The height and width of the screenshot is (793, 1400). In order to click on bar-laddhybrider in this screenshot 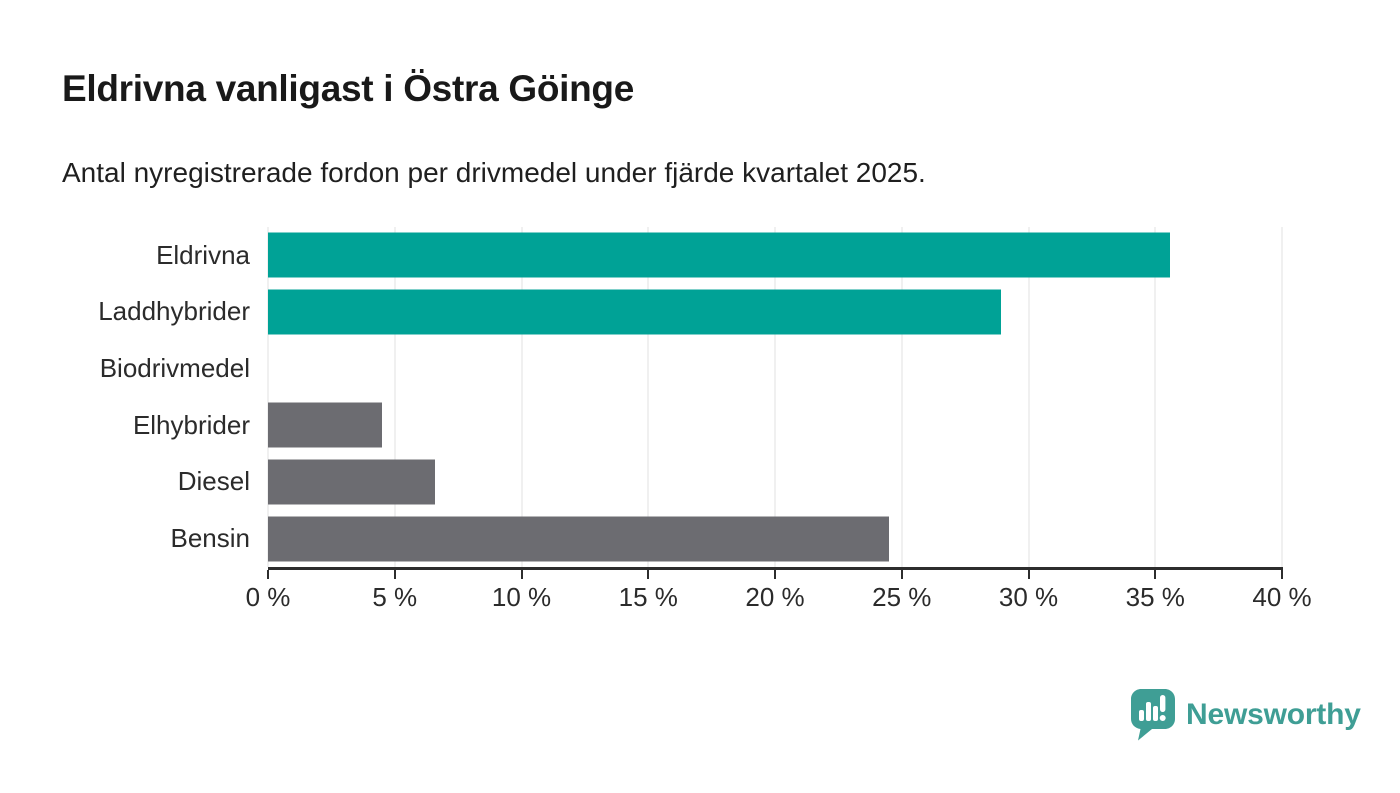, I will do `click(634, 312)`.